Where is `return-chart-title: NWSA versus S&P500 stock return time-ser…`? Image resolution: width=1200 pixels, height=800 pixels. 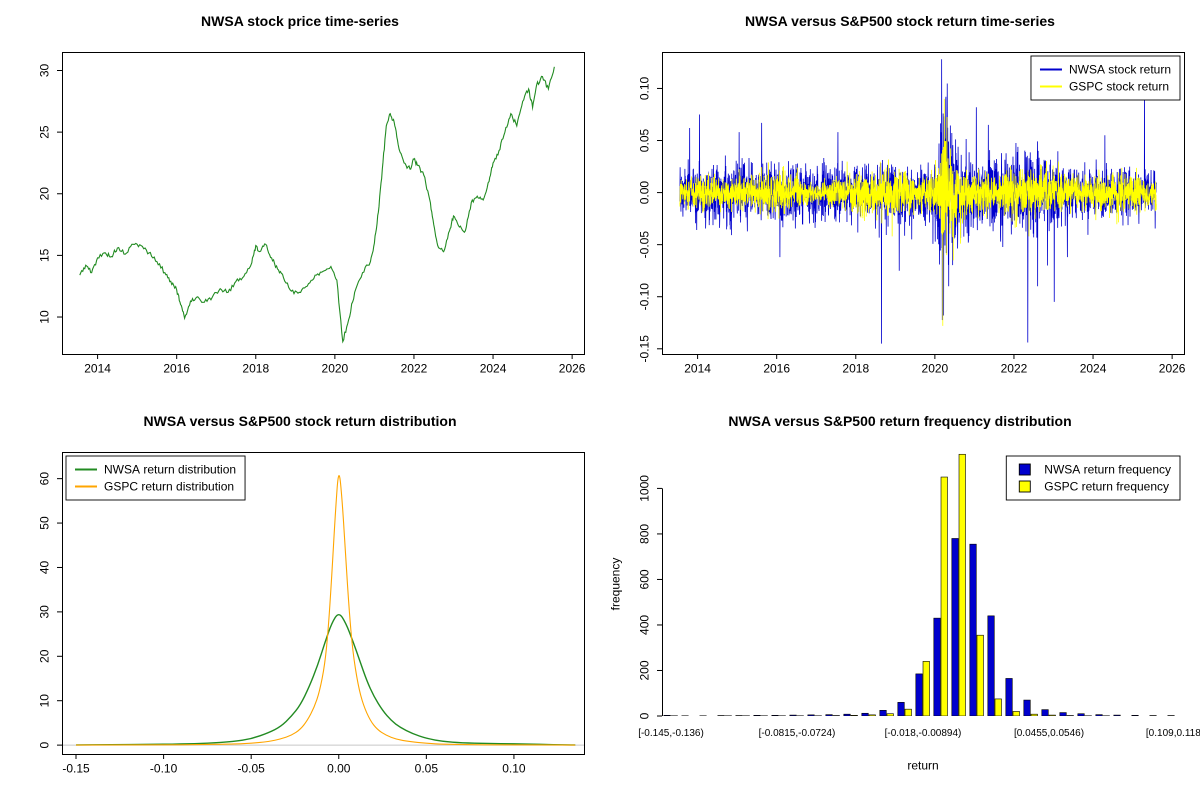 return-chart-title: NWSA versus S&P500 stock return time-ser… is located at coordinates (900, 21).